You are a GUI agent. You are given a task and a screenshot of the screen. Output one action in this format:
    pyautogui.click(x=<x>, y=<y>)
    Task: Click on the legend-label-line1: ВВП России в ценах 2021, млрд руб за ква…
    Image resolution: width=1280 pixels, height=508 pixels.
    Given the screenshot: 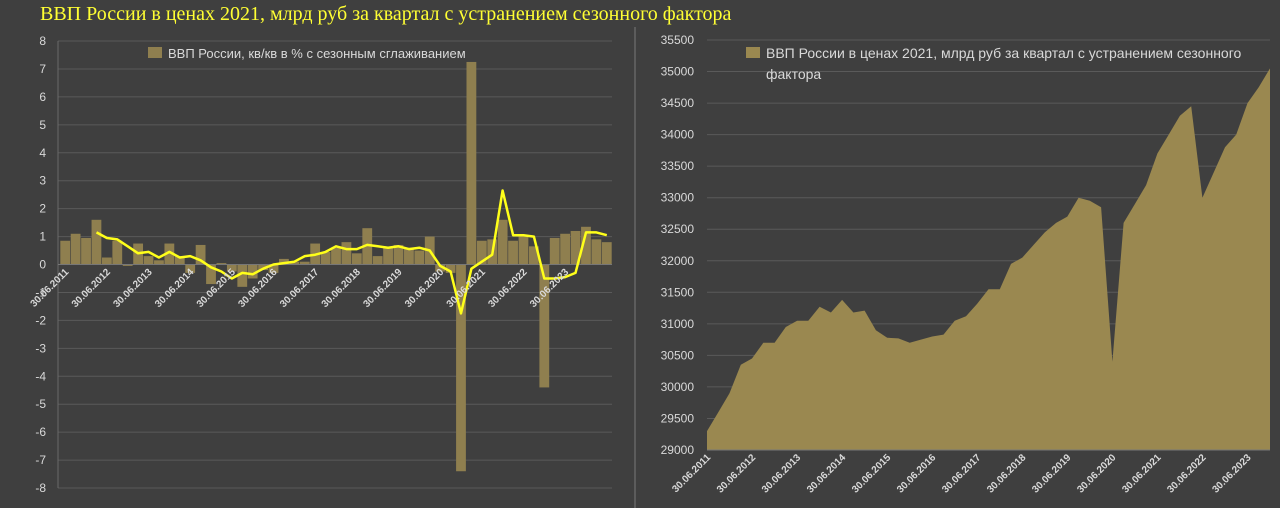 What is the action you would take?
    pyautogui.click(x=1004, y=53)
    